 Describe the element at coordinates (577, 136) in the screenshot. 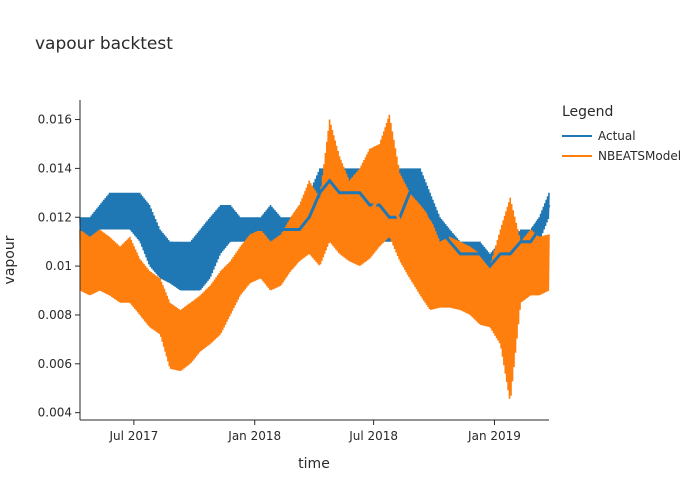

I see `legend-swatch-actual` at that location.